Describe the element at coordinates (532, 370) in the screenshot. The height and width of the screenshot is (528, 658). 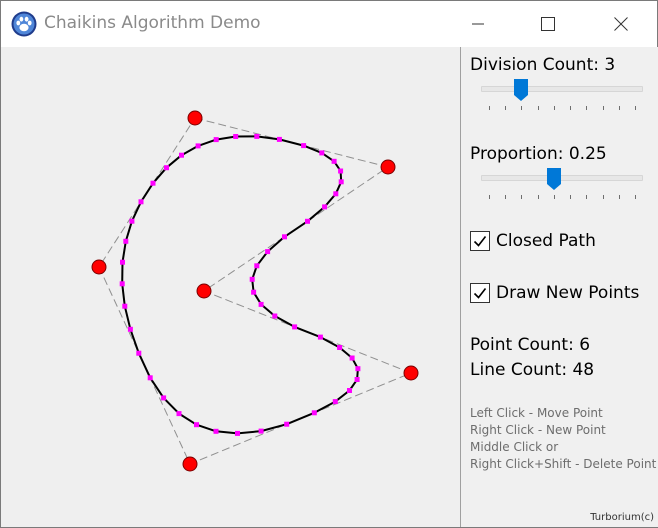
I see `line-count-text: Line Count: 48` at that location.